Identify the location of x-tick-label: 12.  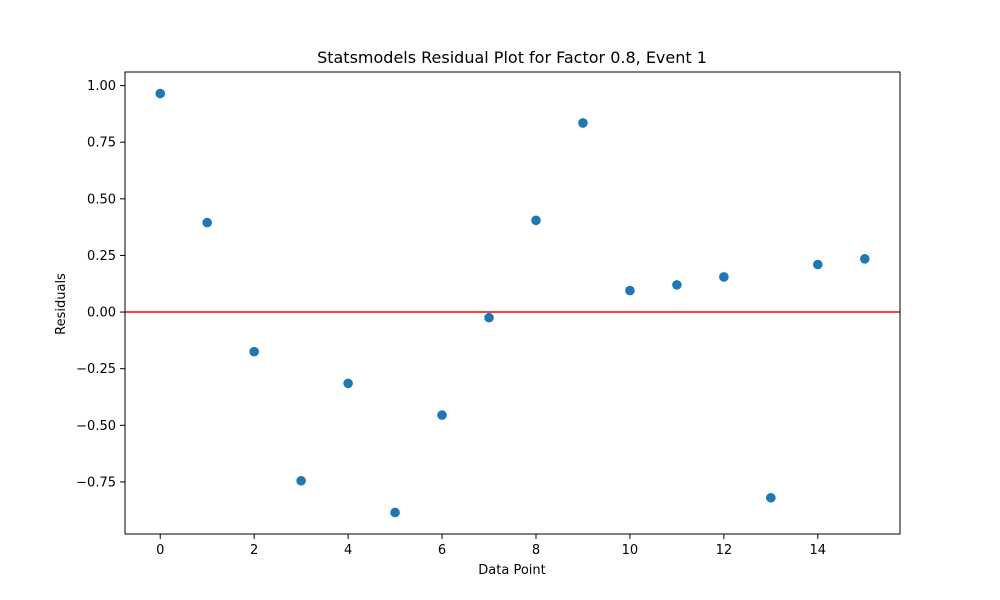
(724, 550).